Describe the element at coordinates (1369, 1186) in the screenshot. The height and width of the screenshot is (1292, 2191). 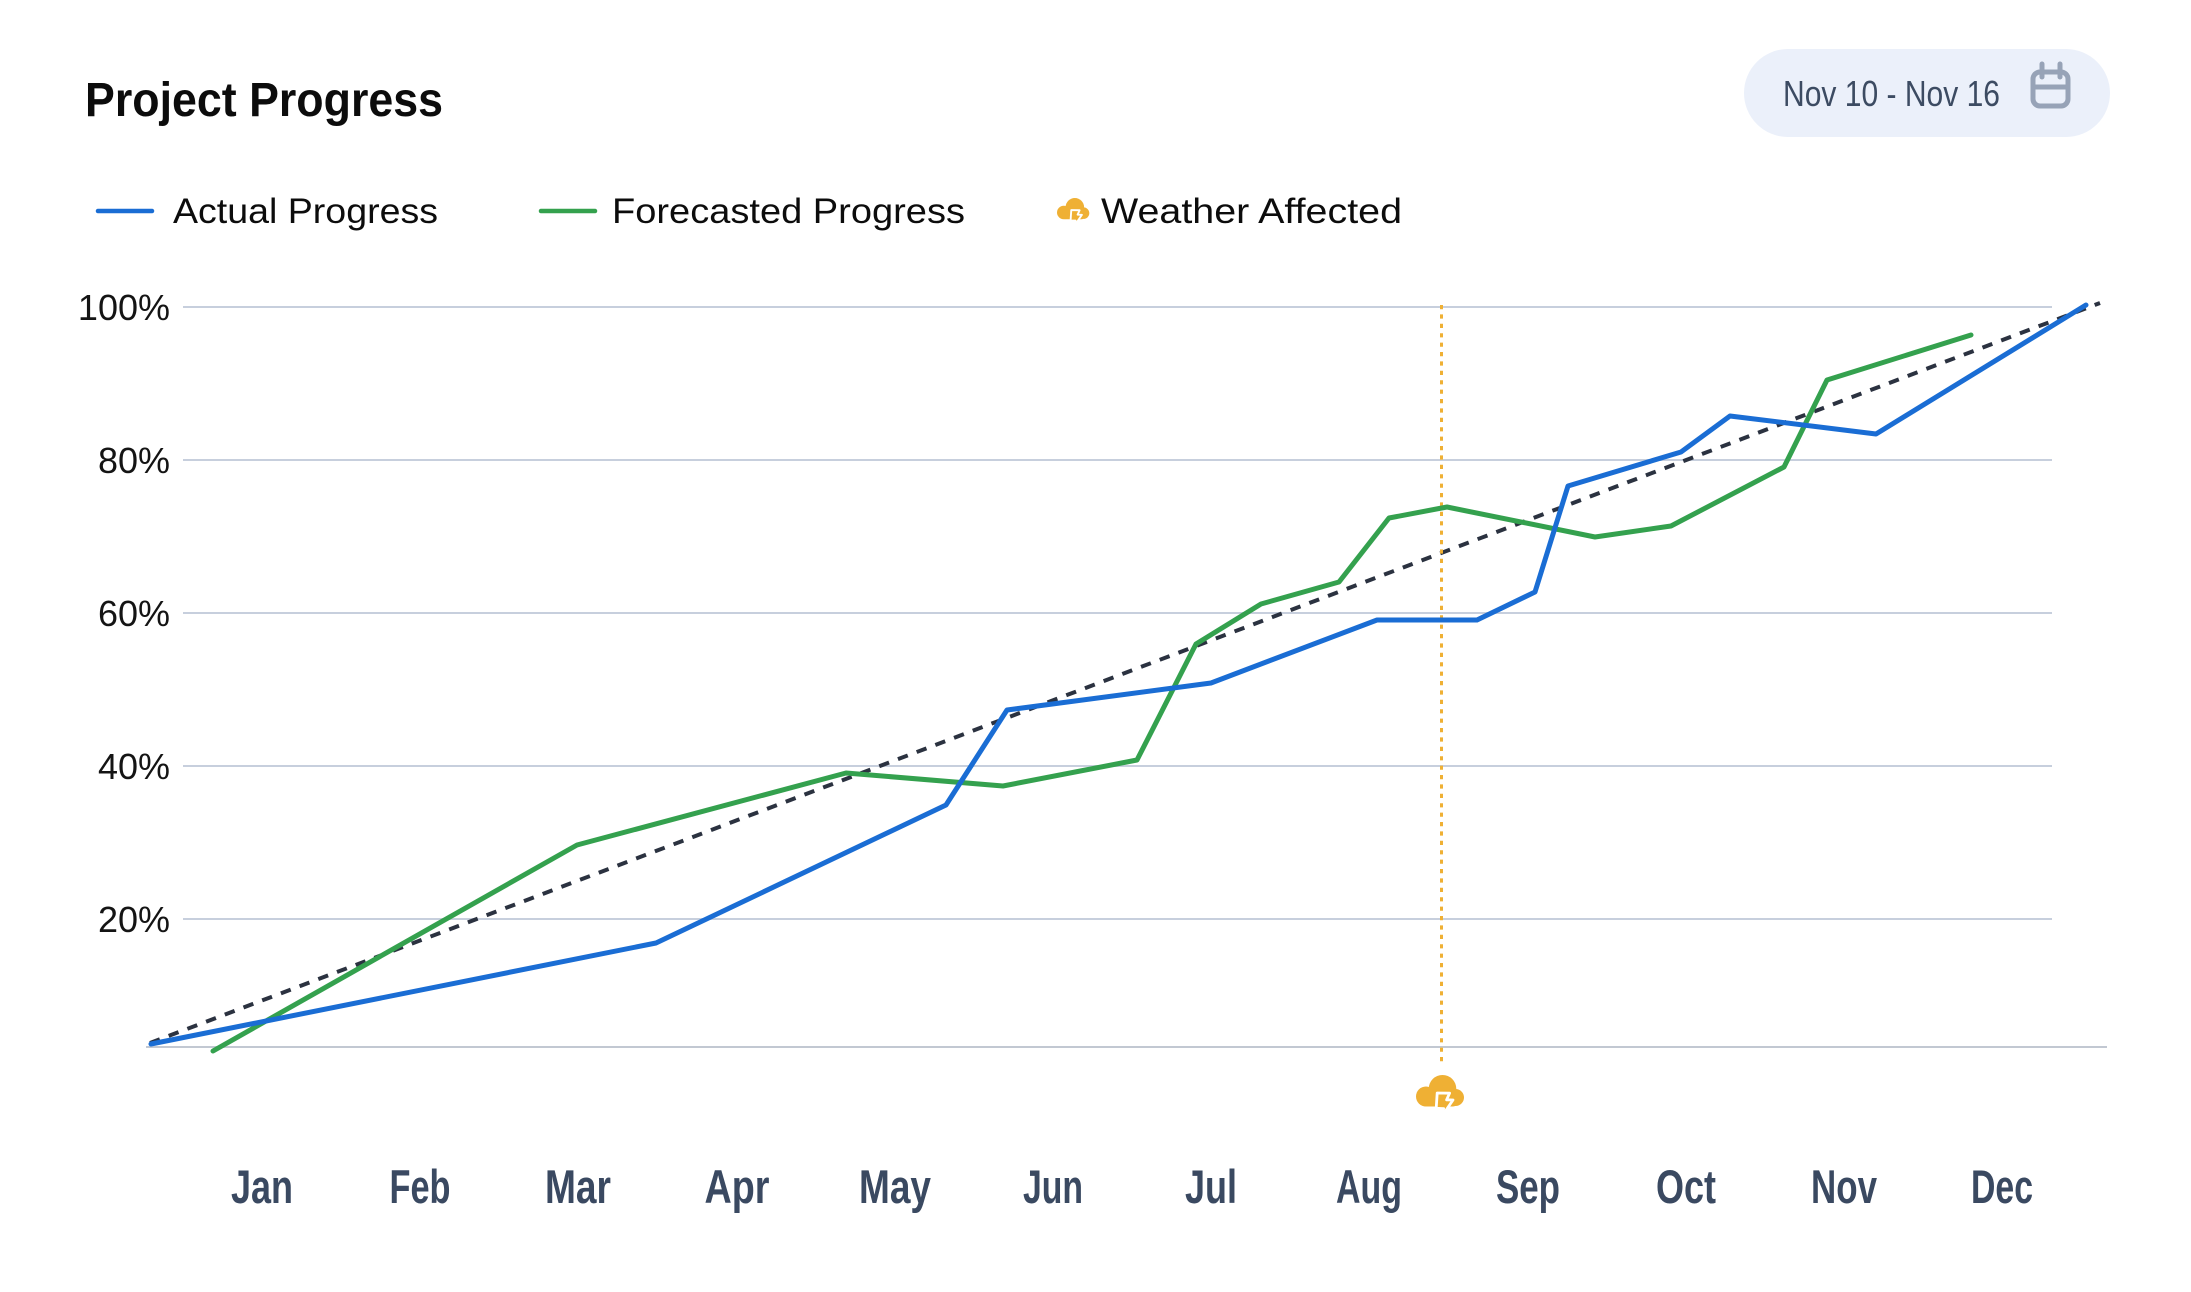
I see `svg-text: Aug` at that location.